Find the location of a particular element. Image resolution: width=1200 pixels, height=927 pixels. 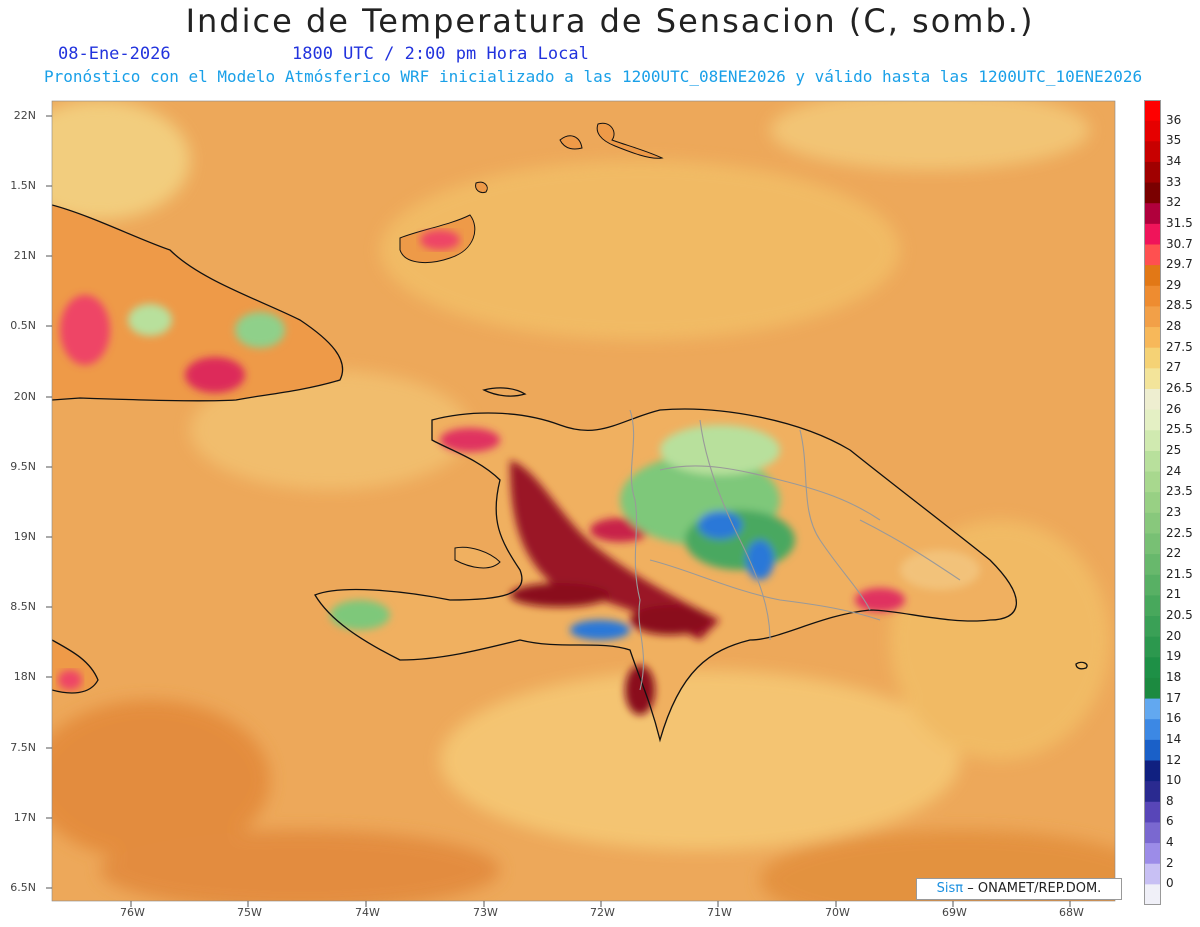

colorbar-label: 14 is located at coordinates (1174, 738).